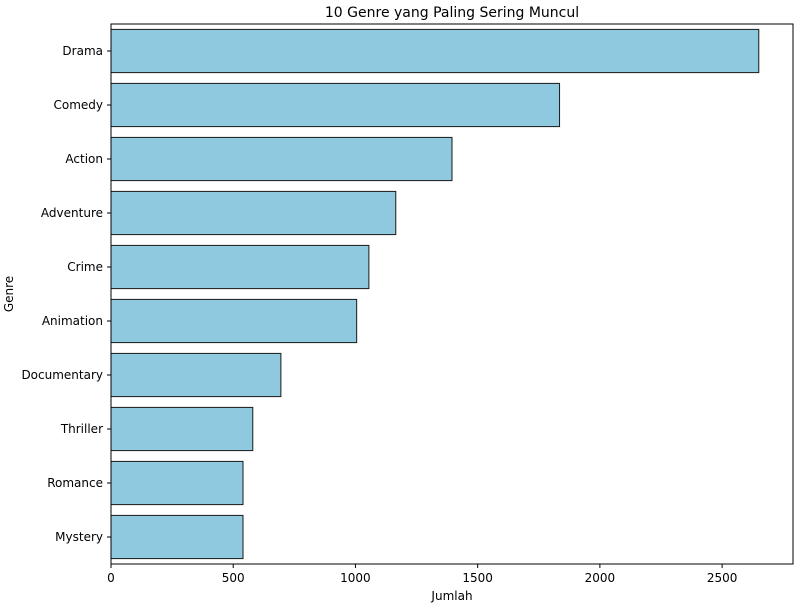 The height and width of the screenshot is (605, 795). Describe the element at coordinates (72, 321) in the screenshot. I see `y-tick-label: Animation` at that location.